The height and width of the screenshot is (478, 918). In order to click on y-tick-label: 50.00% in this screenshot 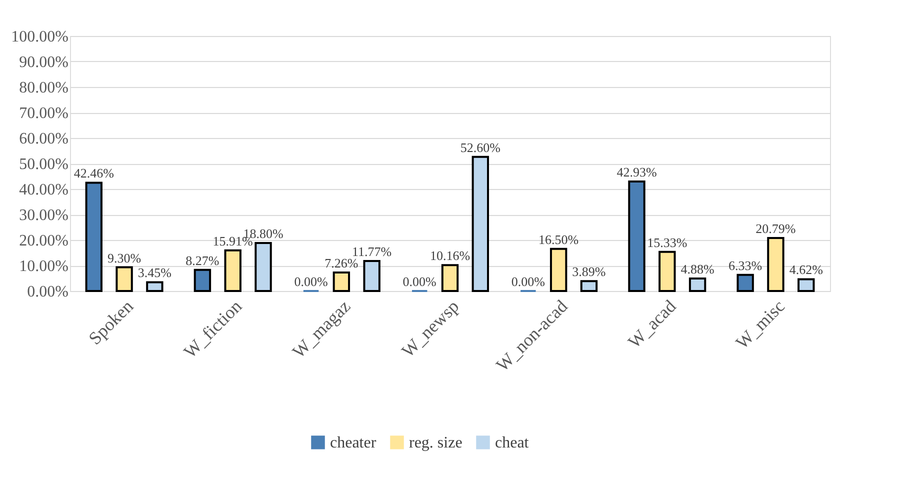, I will do `click(43, 164)`.